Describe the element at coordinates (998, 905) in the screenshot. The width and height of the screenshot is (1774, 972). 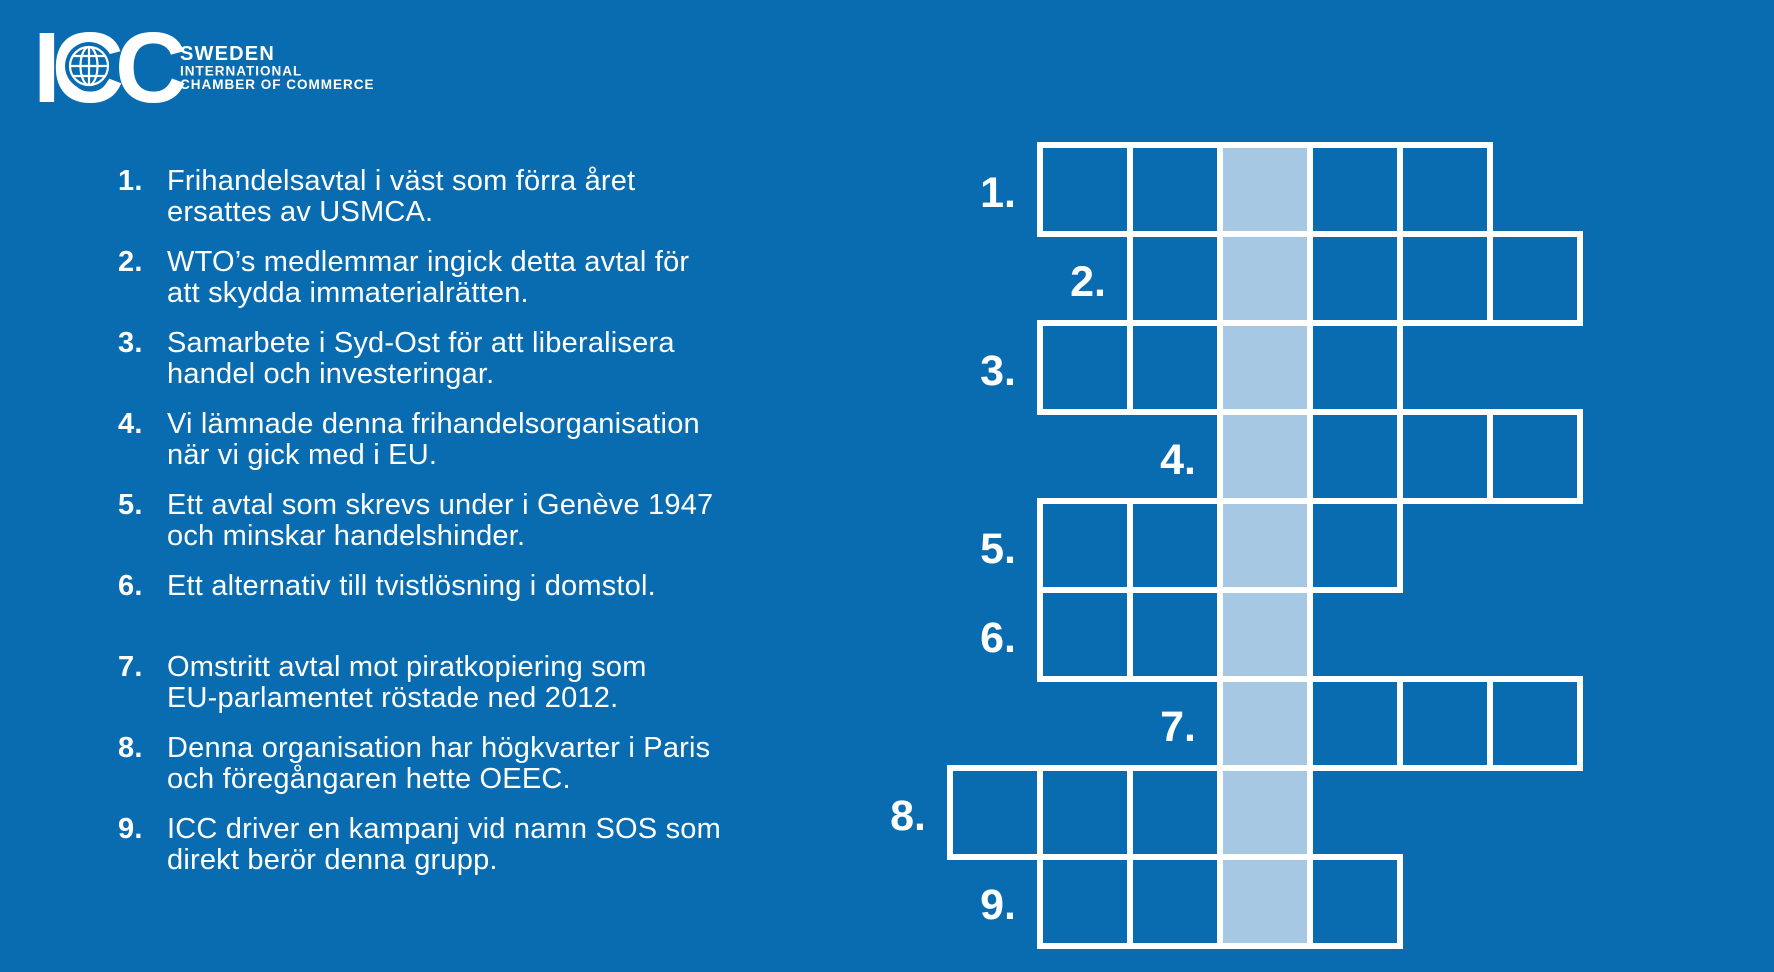
I see `row-number-label: 9.` at that location.